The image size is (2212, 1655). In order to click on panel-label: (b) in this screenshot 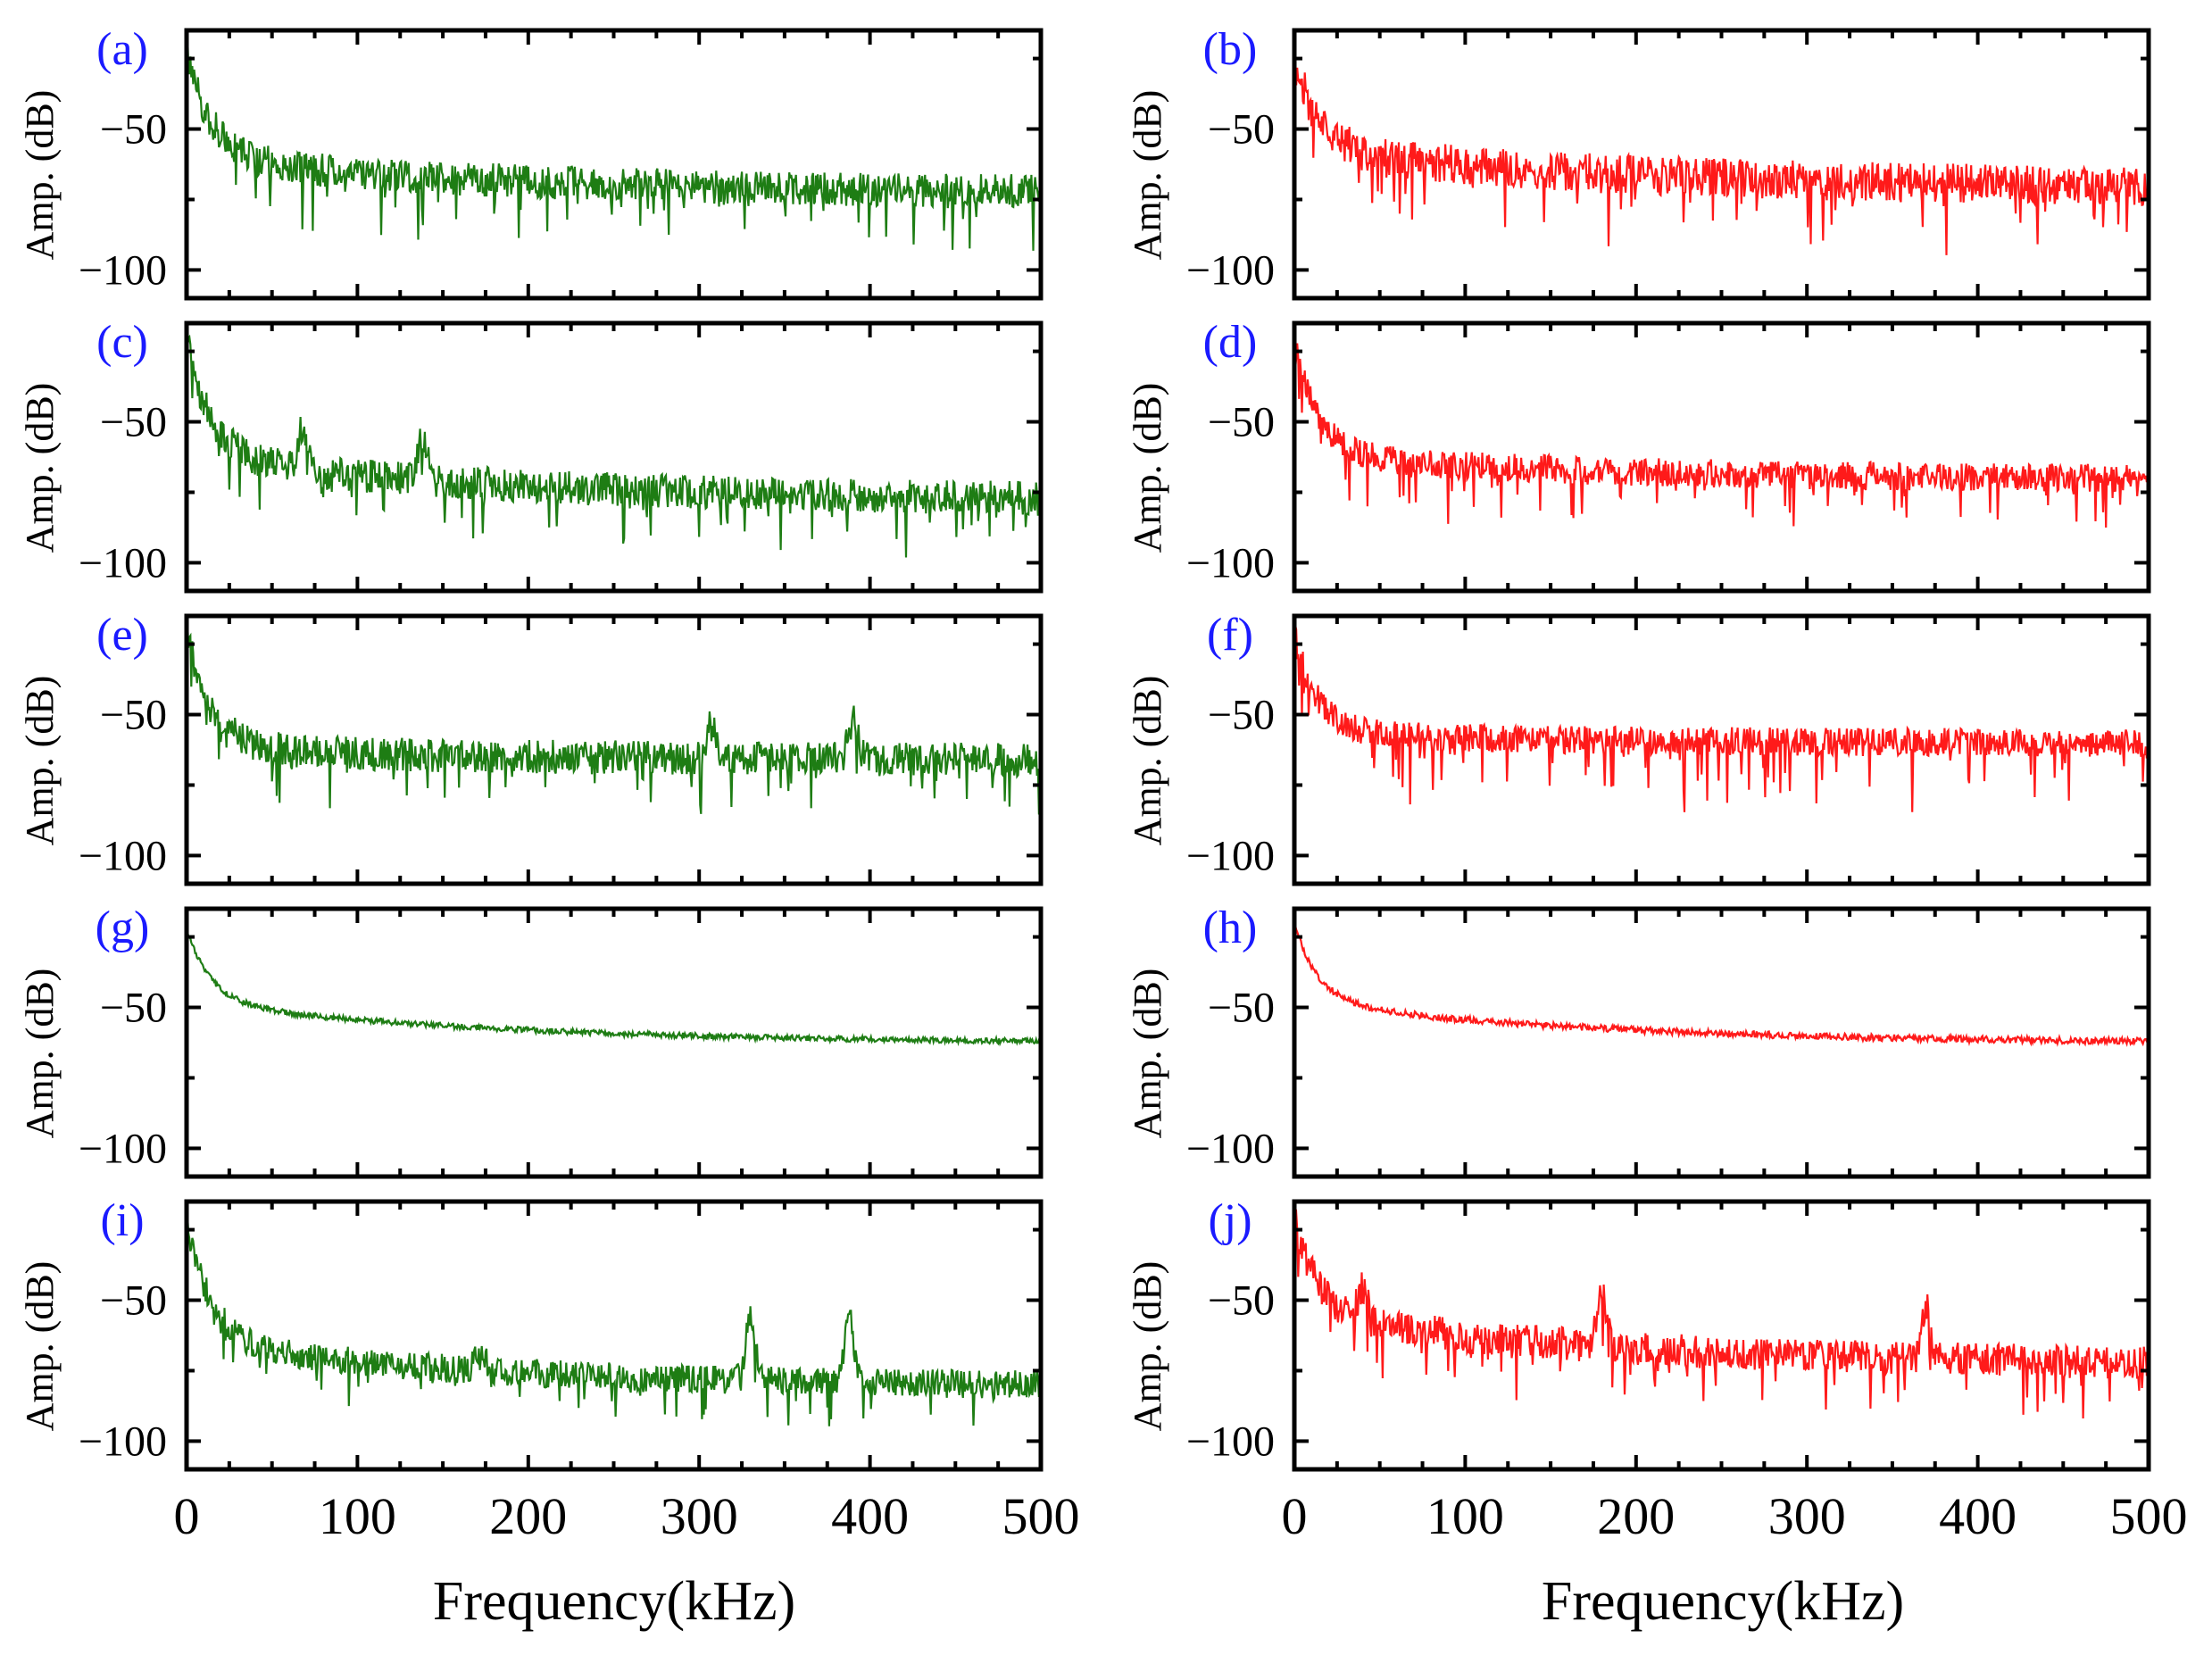, I will do `click(1230, 50)`.